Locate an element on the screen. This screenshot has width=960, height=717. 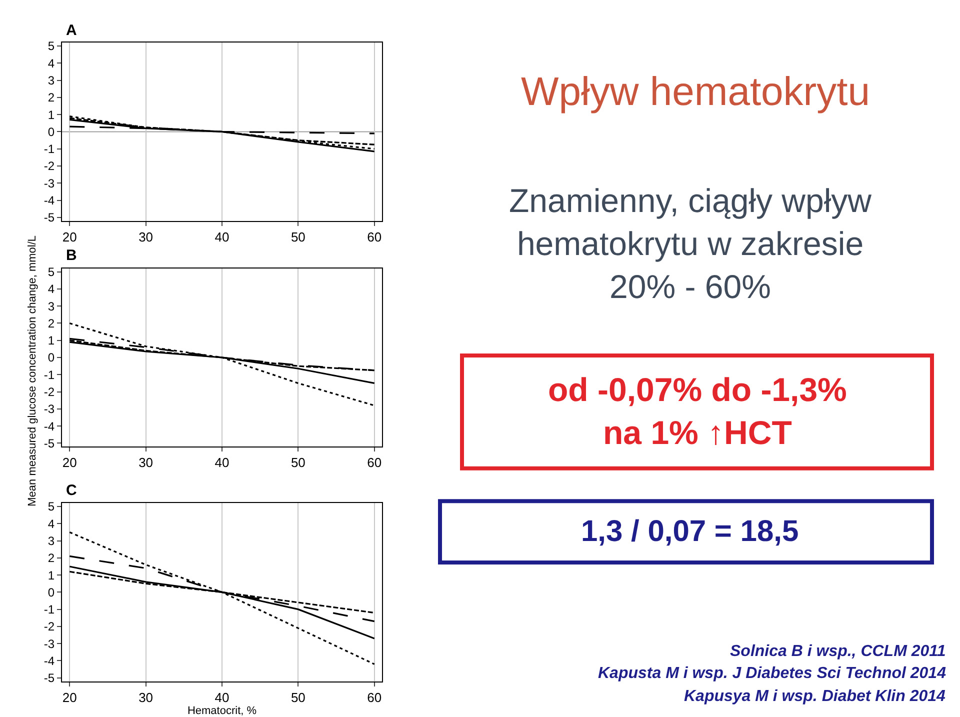
text: Kapusya M i wsp. Diabet Klin 2014 is located at coordinates (815, 696).